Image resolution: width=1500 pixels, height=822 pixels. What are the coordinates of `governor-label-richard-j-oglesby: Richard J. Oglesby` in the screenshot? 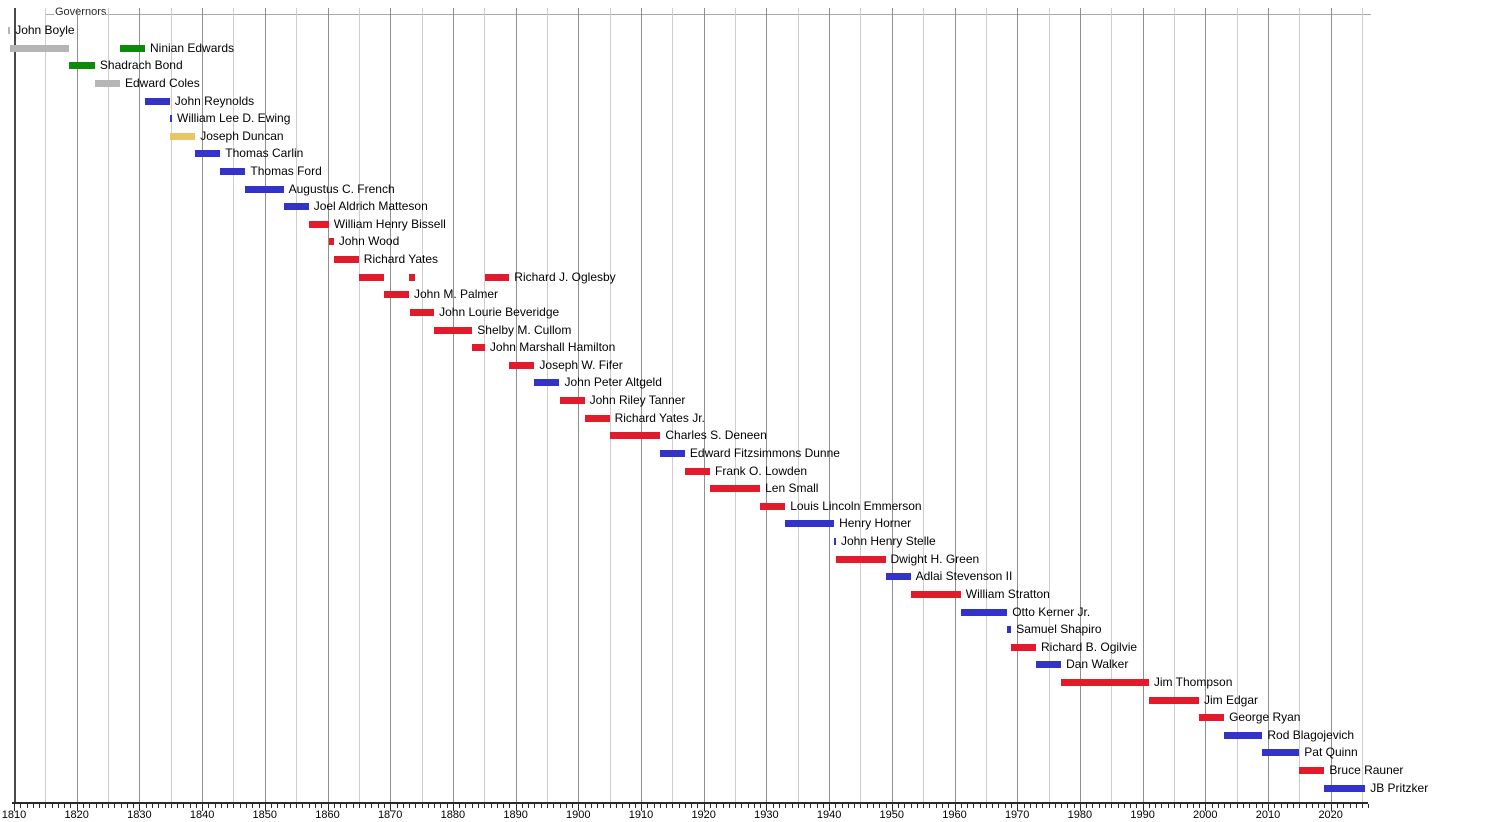 It's located at (565, 276).